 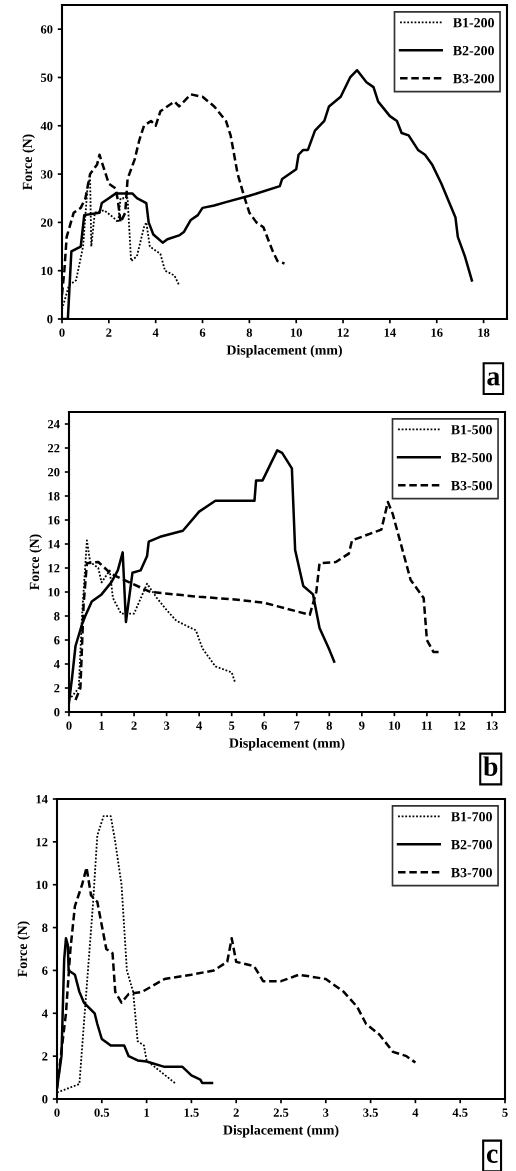 I want to click on legend-label: B2-500, so click(x=471, y=457).